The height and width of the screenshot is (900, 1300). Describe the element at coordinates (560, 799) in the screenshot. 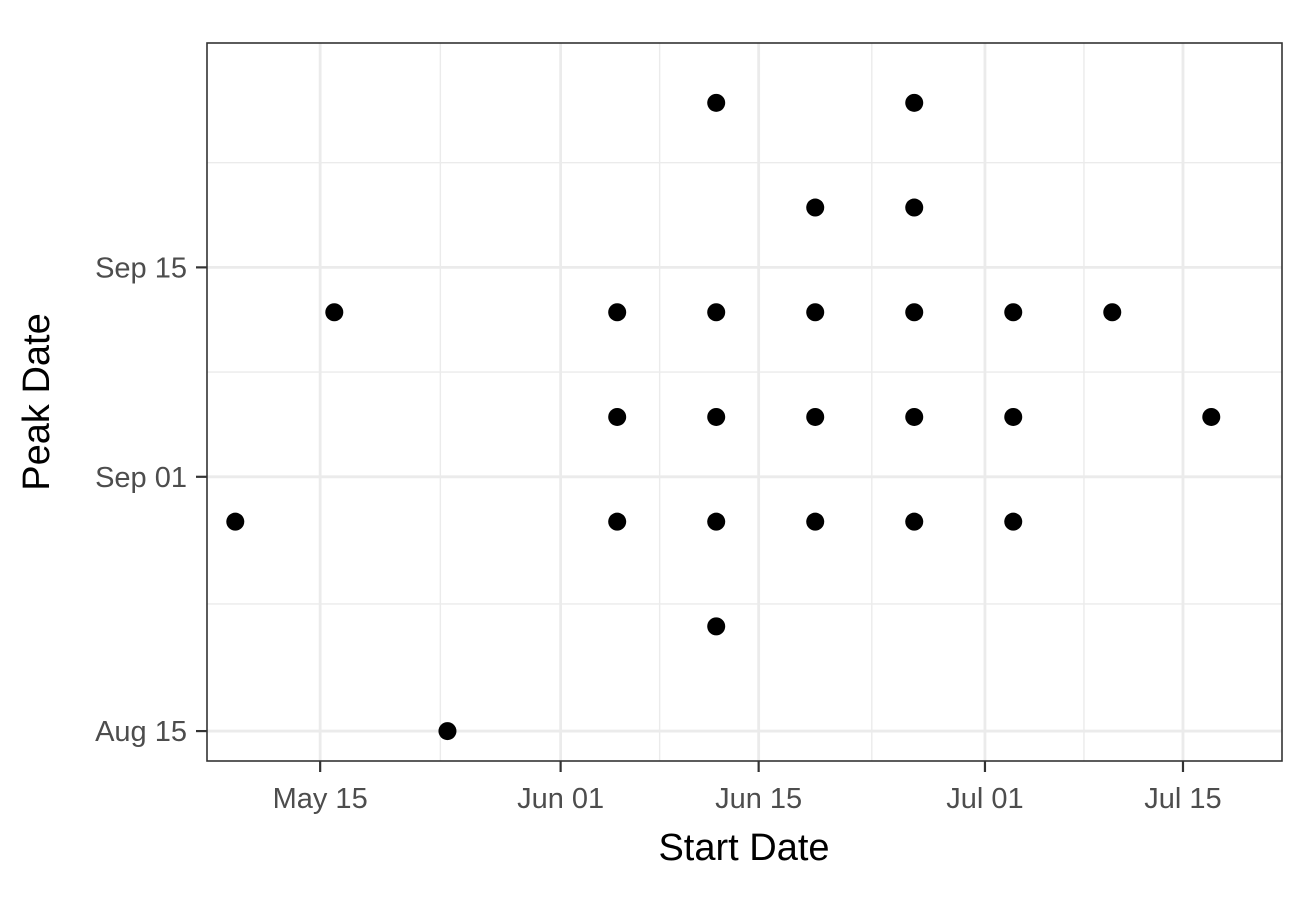

I see `x-tick-label: Jun 01` at that location.